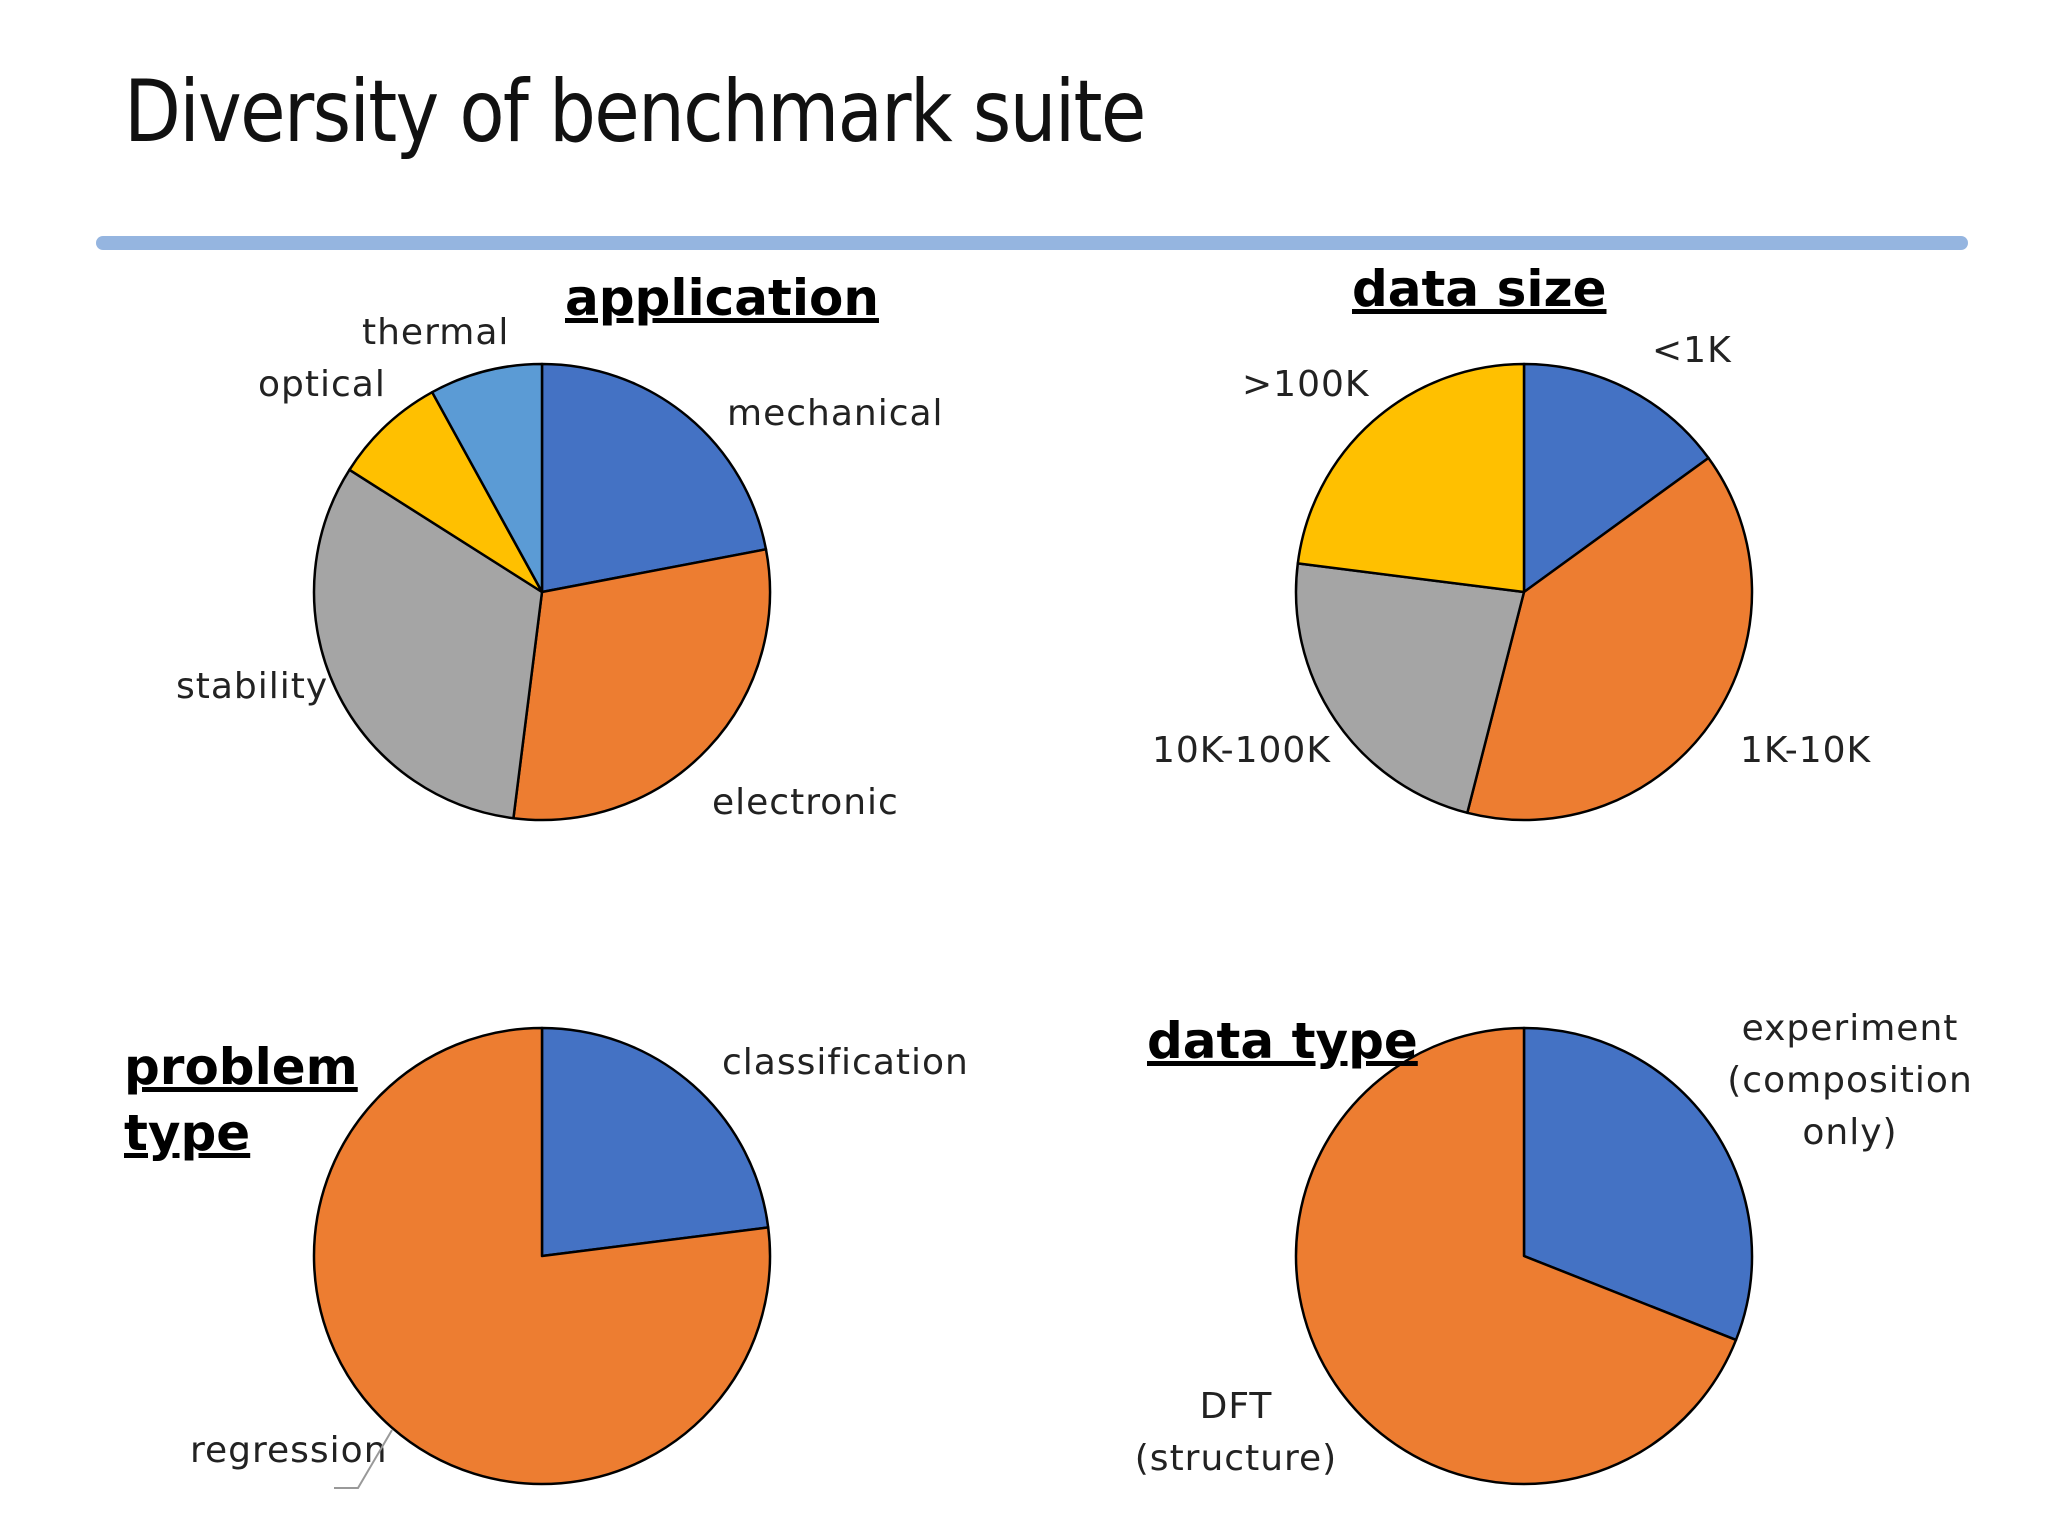 Image resolution: width=2048 pixels, height=1536 pixels. I want to click on pie-slice-classification, so click(655, 1142).